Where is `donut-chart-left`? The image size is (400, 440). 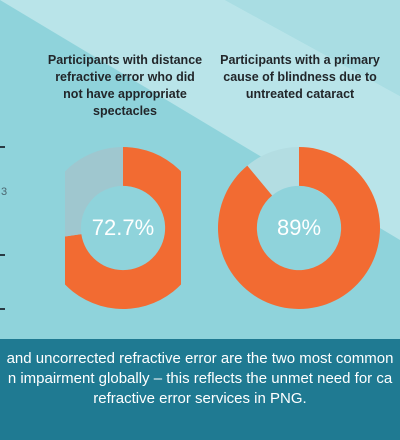
donut-chart-left is located at coordinates (123, 228).